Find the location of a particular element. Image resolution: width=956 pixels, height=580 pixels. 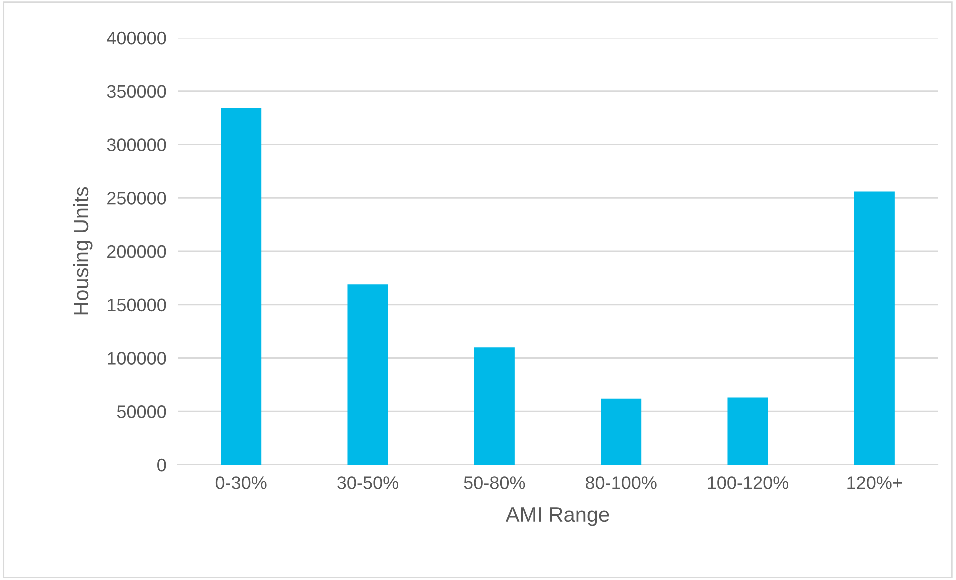

x-tick-label: 50-80% is located at coordinates (495, 483).